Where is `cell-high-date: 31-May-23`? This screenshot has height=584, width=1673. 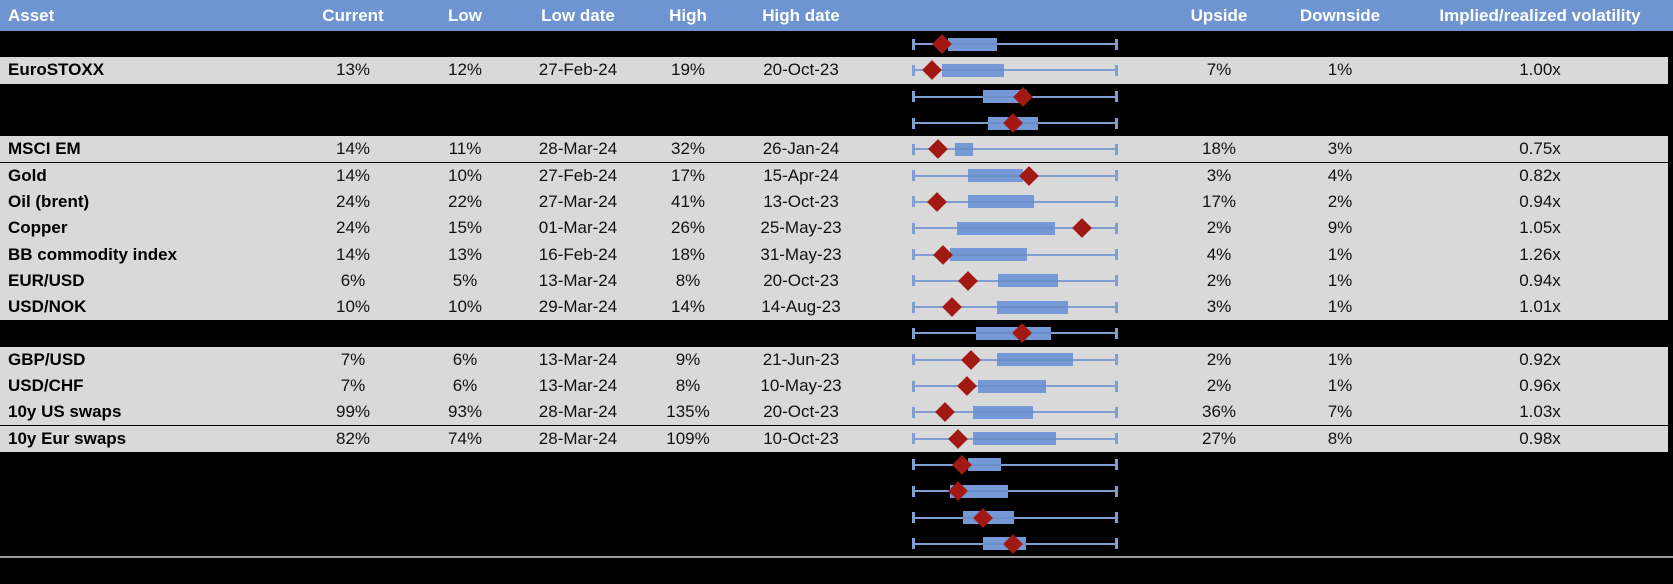 cell-high-date: 31-May-23 is located at coordinates (801, 254).